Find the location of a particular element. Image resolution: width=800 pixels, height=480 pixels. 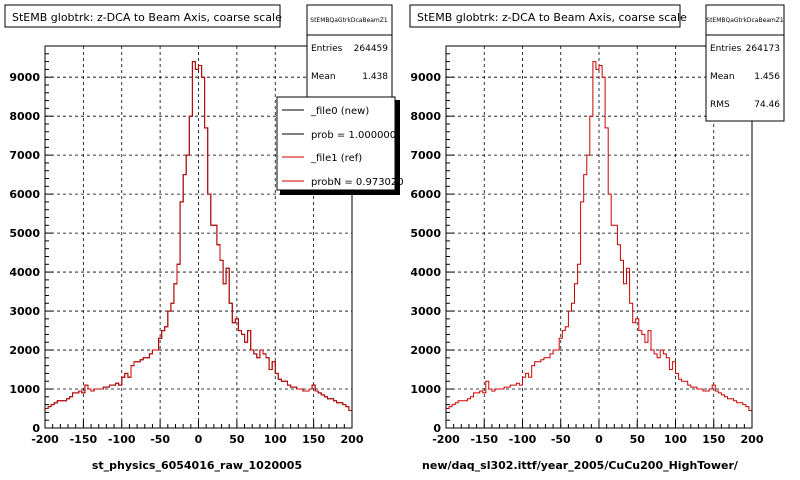

left-y-tick-label: 3000 is located at coordinates (24, 311).